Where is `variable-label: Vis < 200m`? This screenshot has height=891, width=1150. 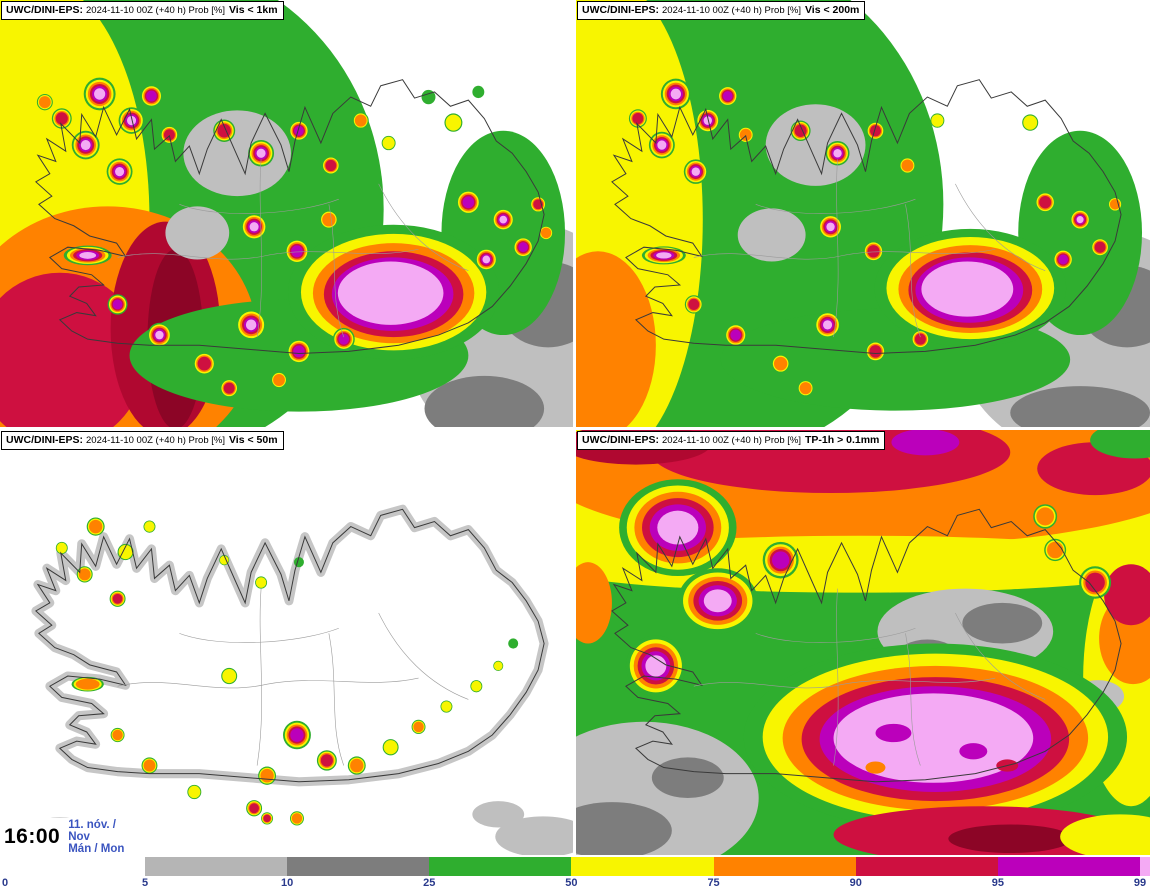 variable-label: Vis < 200m is located at coordinates (832, 10).